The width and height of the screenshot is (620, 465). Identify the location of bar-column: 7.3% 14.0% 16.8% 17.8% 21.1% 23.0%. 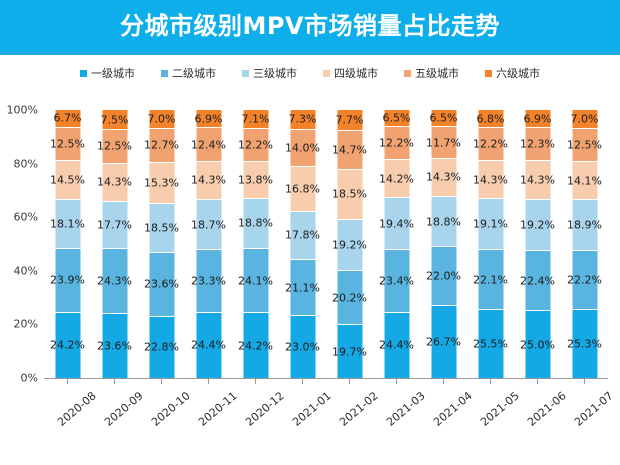
(302, 244).